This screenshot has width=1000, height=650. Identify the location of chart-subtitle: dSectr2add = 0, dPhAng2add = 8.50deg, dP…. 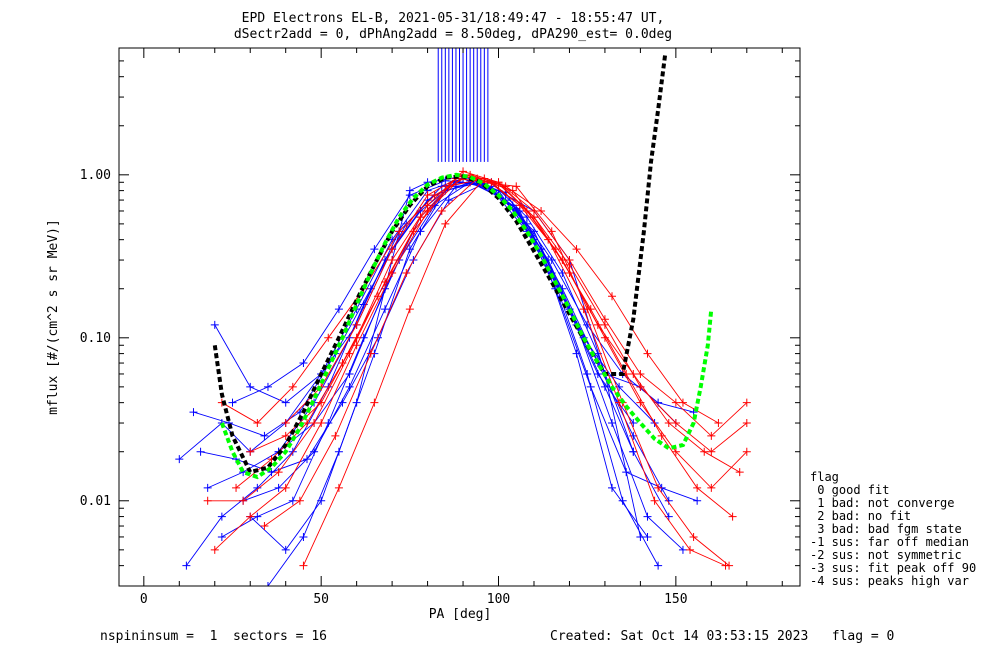
(453, 34).